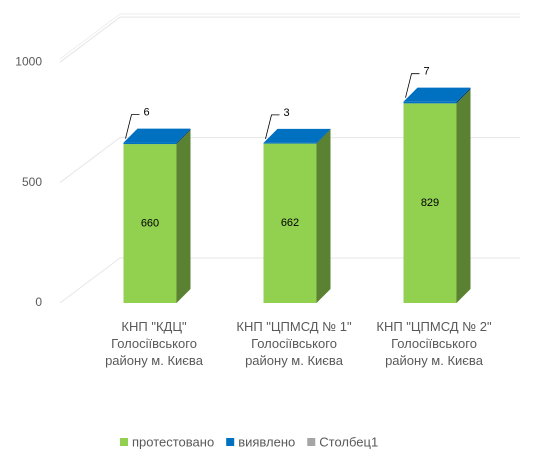 This screenshot has height=450, width=539. I want to click on y-tick-label: 0, so click(38, 302).